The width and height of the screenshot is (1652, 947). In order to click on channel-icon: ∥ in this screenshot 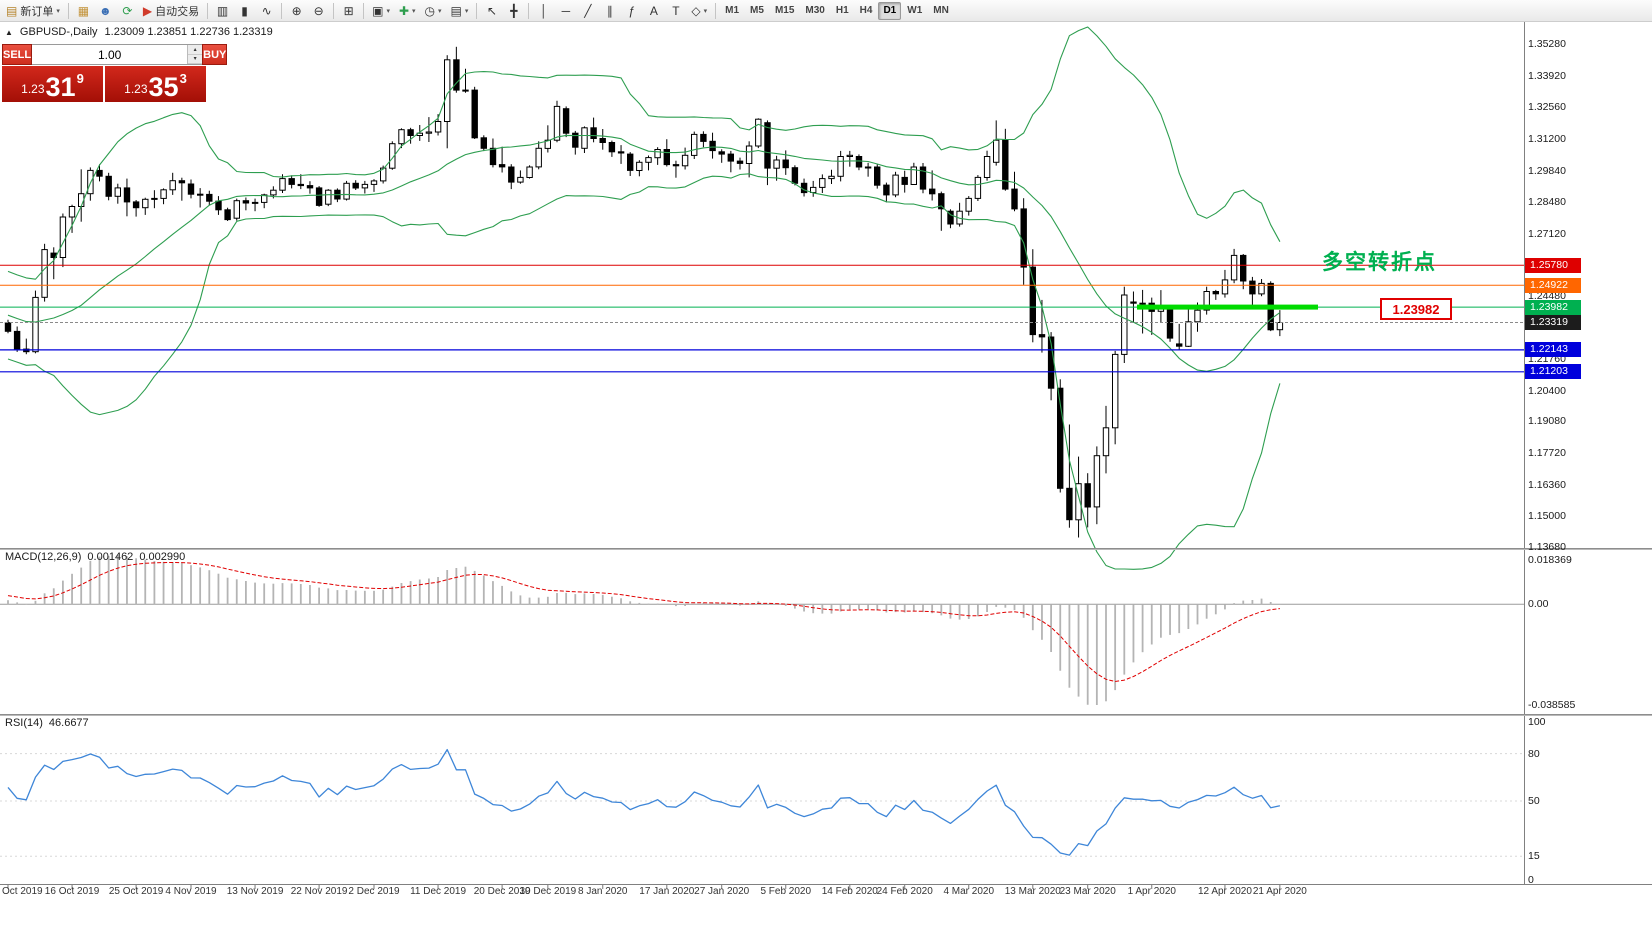, I will do `click(609, 10)`.